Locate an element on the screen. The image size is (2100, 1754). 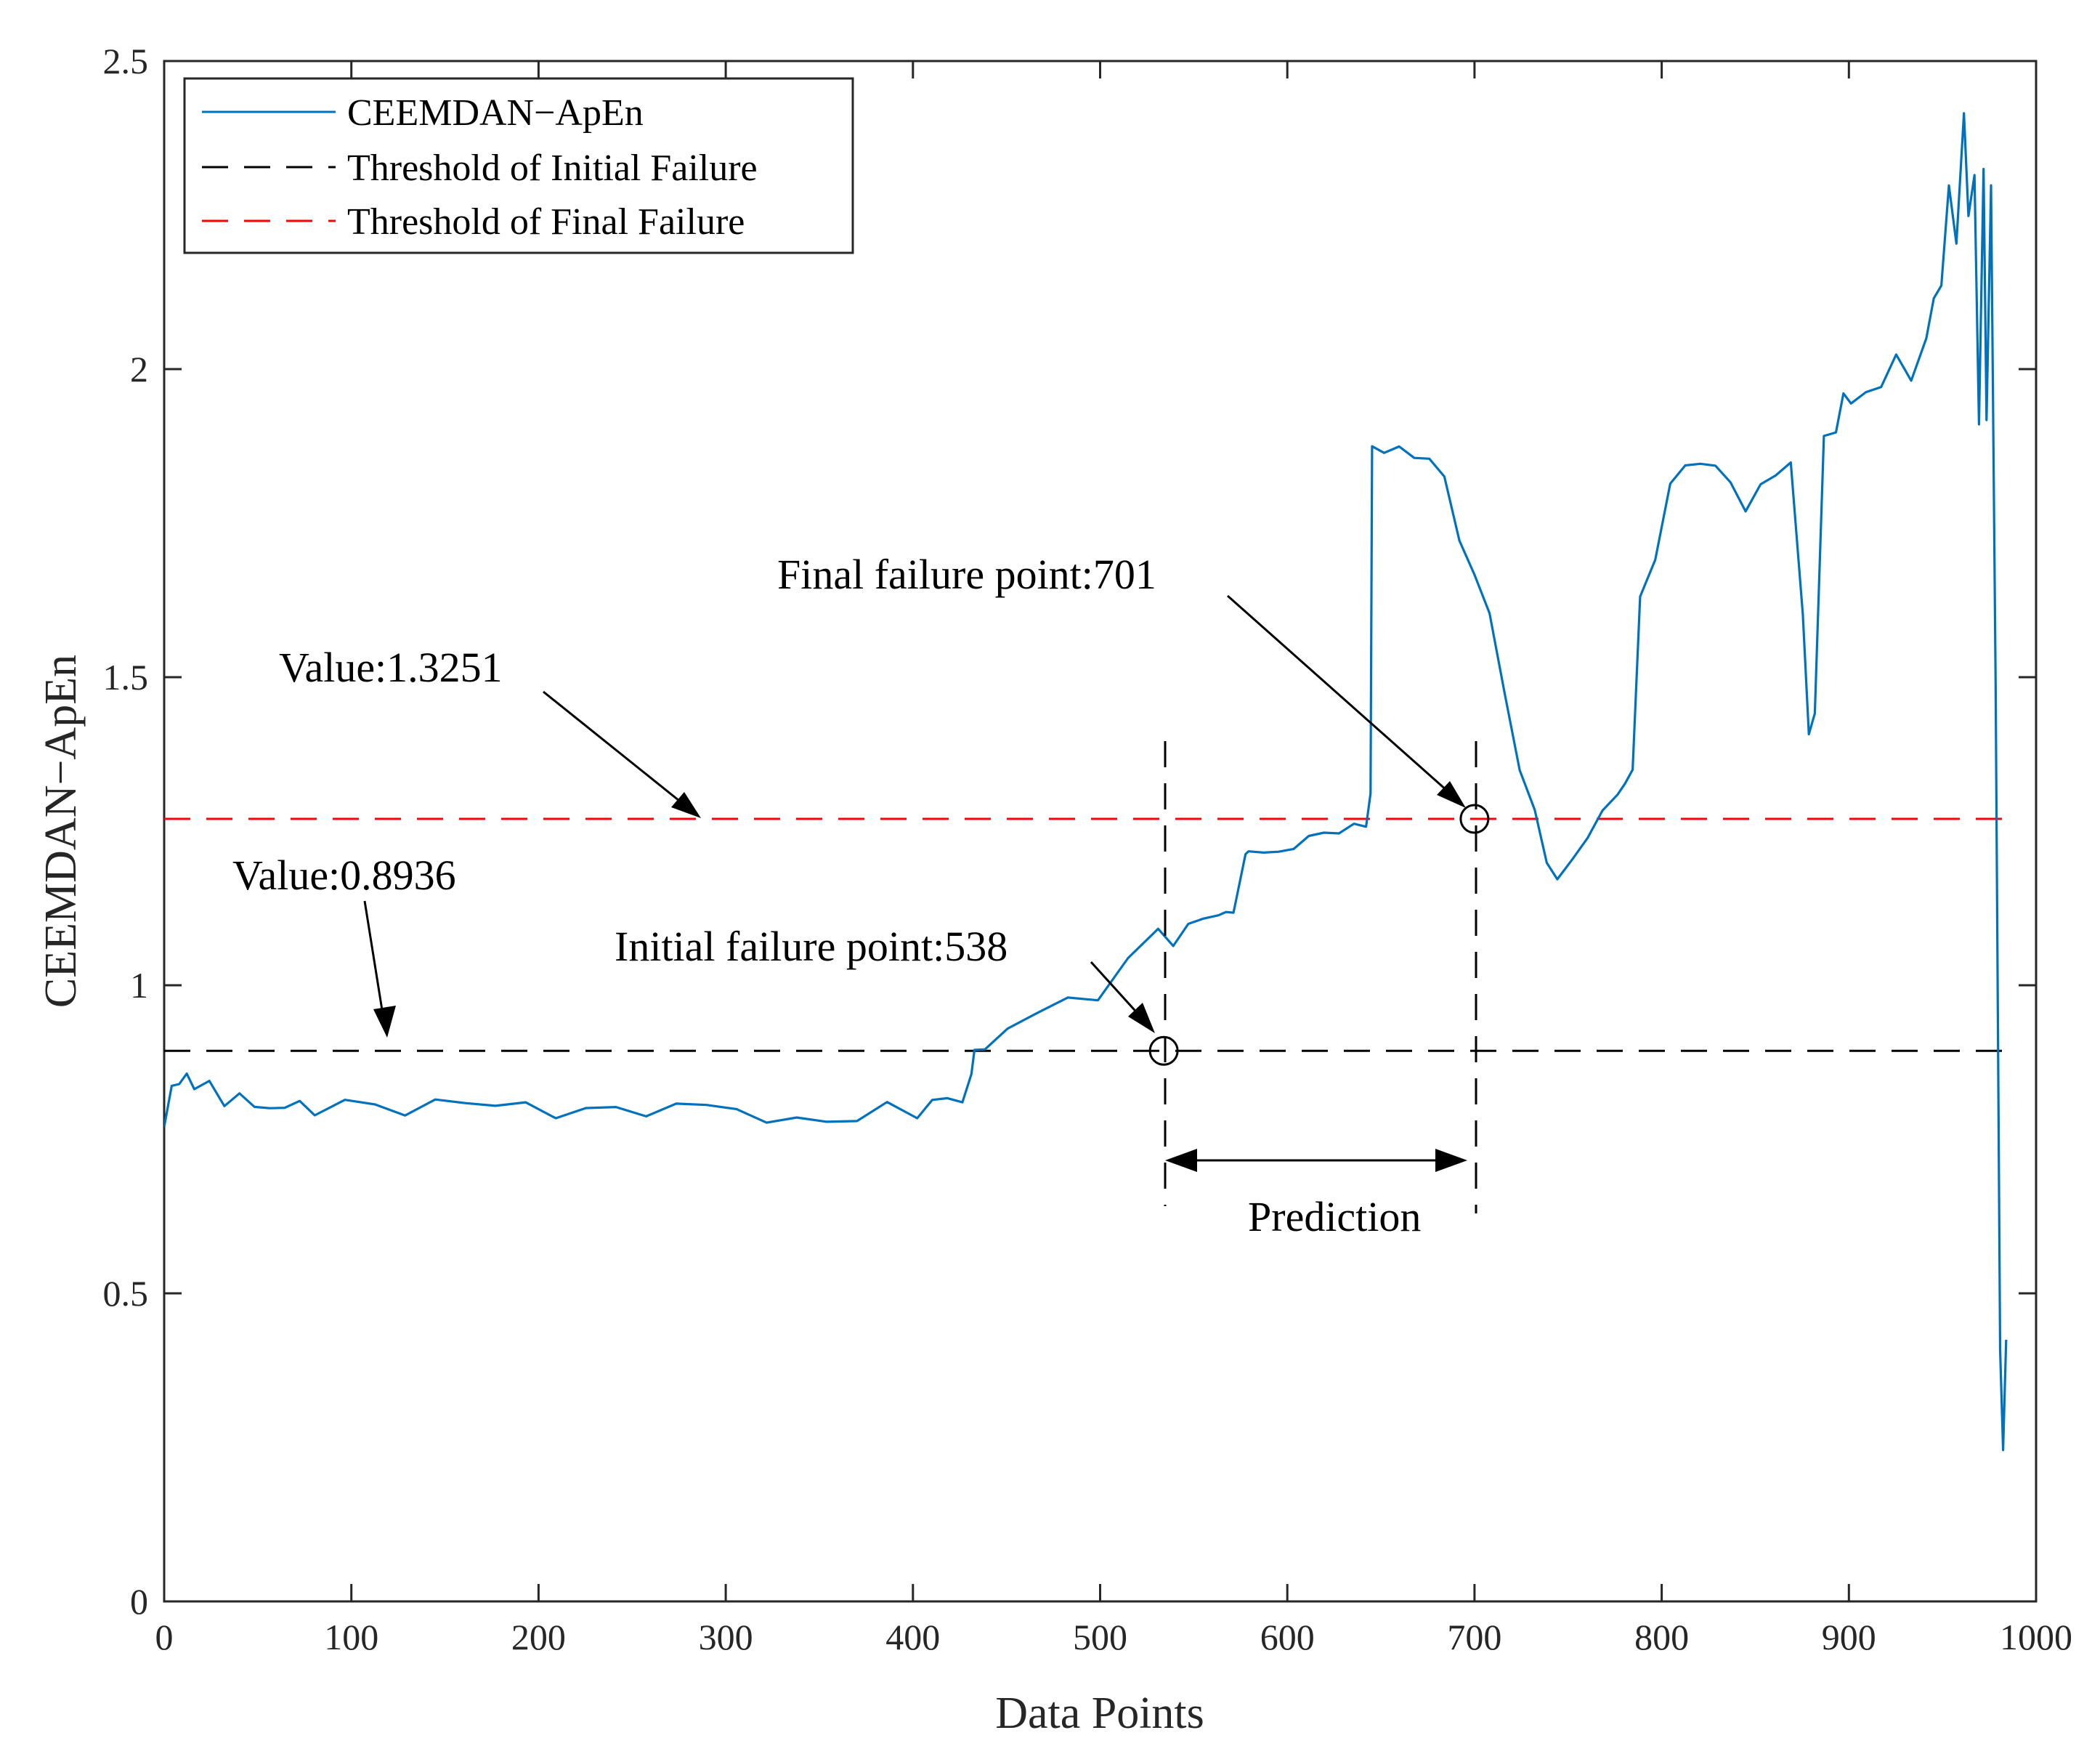
legend-box is located at coordinates (519, 165).